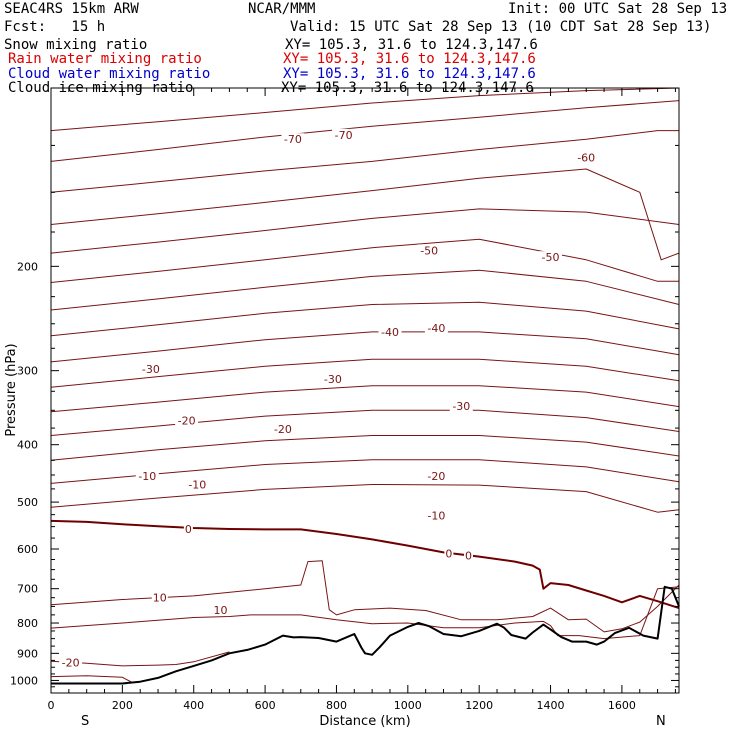 The height and width of the screenshot is (740, 740). I want to click on y-tick-label: 200, so click(27, 266).